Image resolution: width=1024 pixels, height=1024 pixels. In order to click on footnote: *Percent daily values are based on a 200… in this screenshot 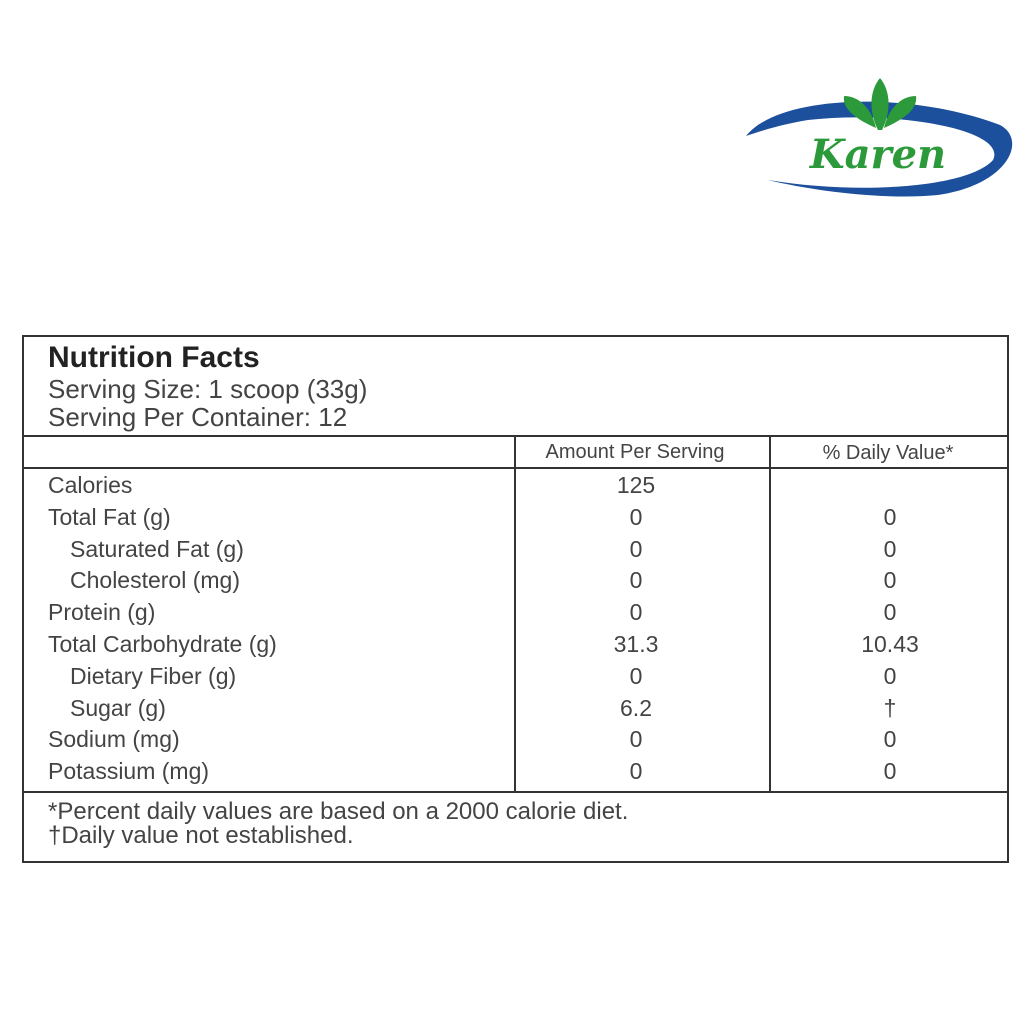, I will do `click(338, 811)`.